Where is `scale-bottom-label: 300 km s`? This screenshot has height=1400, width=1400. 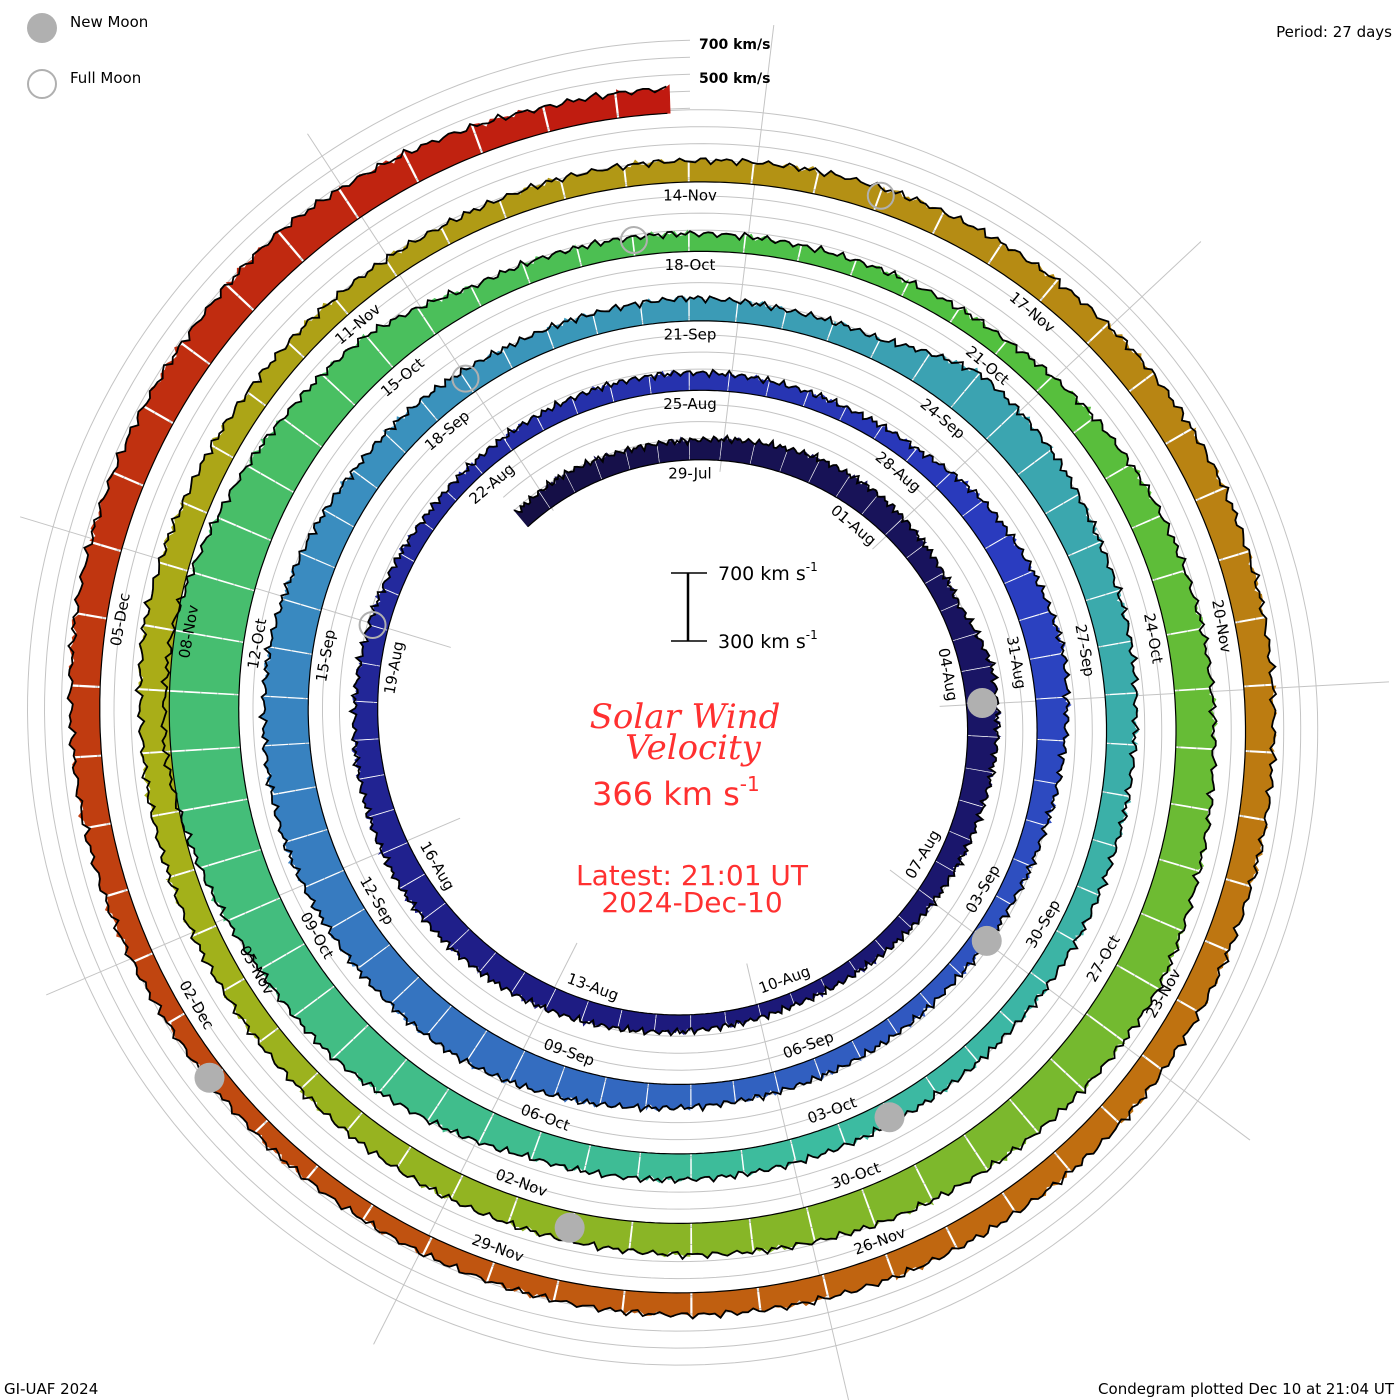
scale-bottom-label: 300 km s is located at coordinates (762, 642).